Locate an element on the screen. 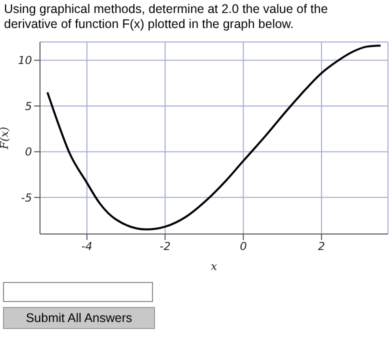 This screenshot has width=390, height=361. submit-button: Submit All Answers is located at coordinates (79, 318).